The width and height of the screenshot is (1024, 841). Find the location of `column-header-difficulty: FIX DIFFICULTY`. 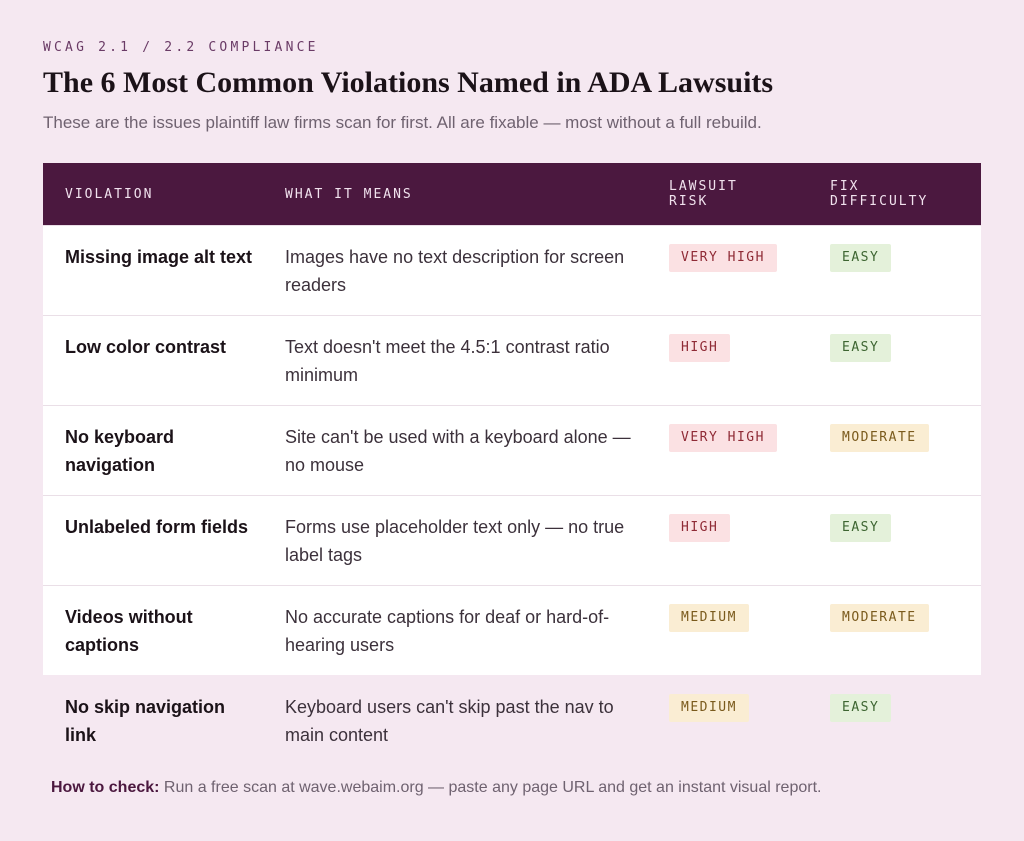

column-header-difficulty: FIX DIFFICULTY is located at coordinates (879, 194).